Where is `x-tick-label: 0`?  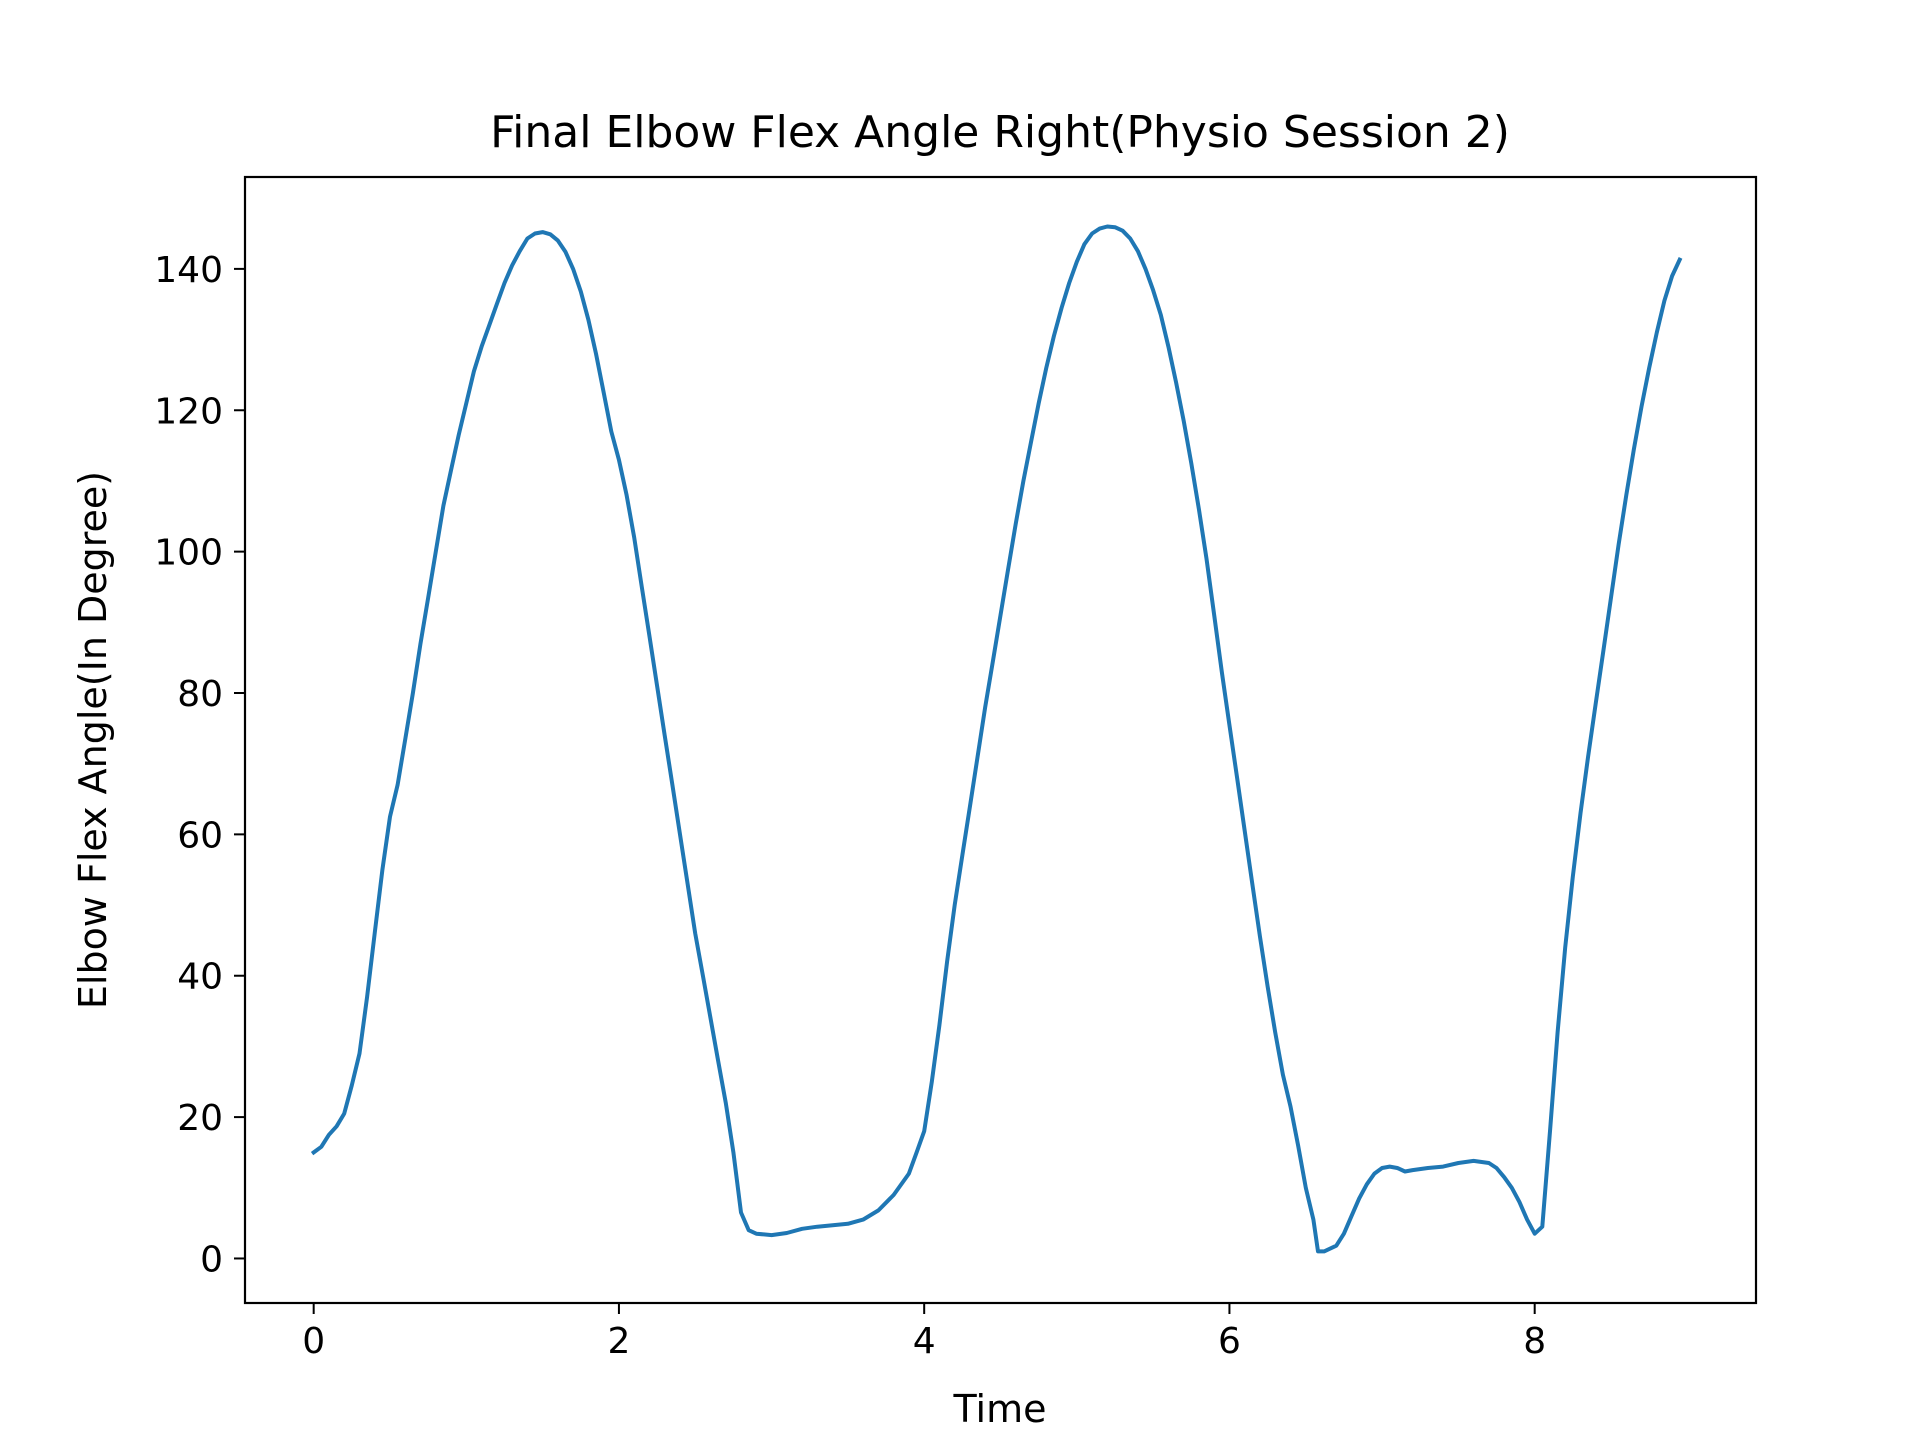
x-tick-label: 0 is located at coordinates (313, 1341).